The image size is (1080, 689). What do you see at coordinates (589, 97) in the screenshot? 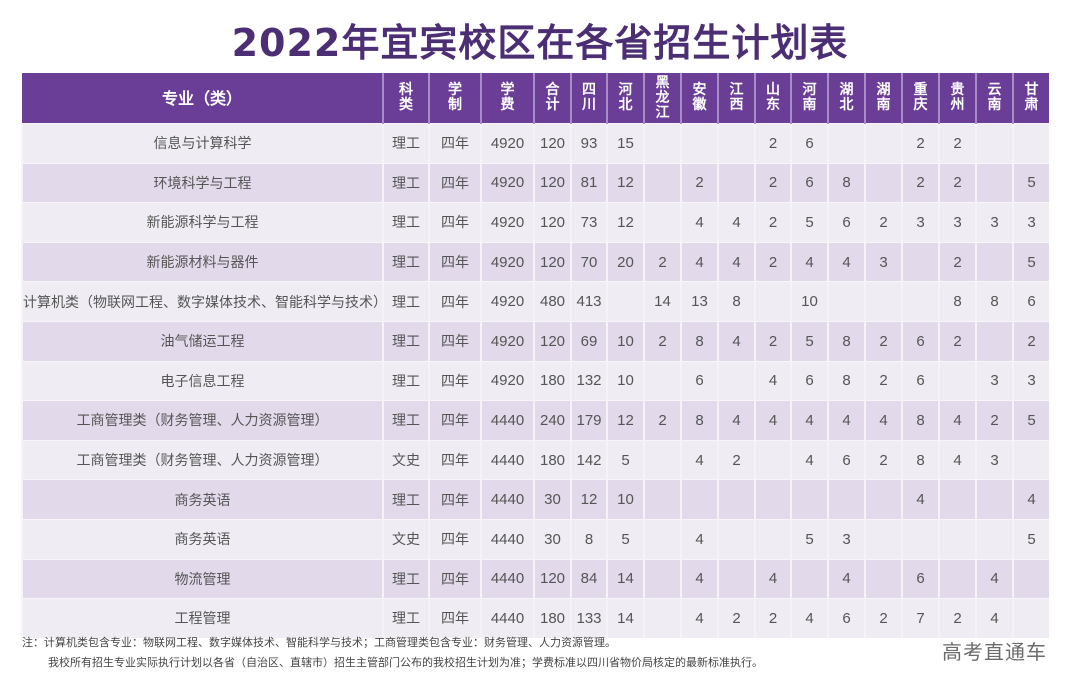
I see `column-header-label: 四川` at bounding box center [589, 97].